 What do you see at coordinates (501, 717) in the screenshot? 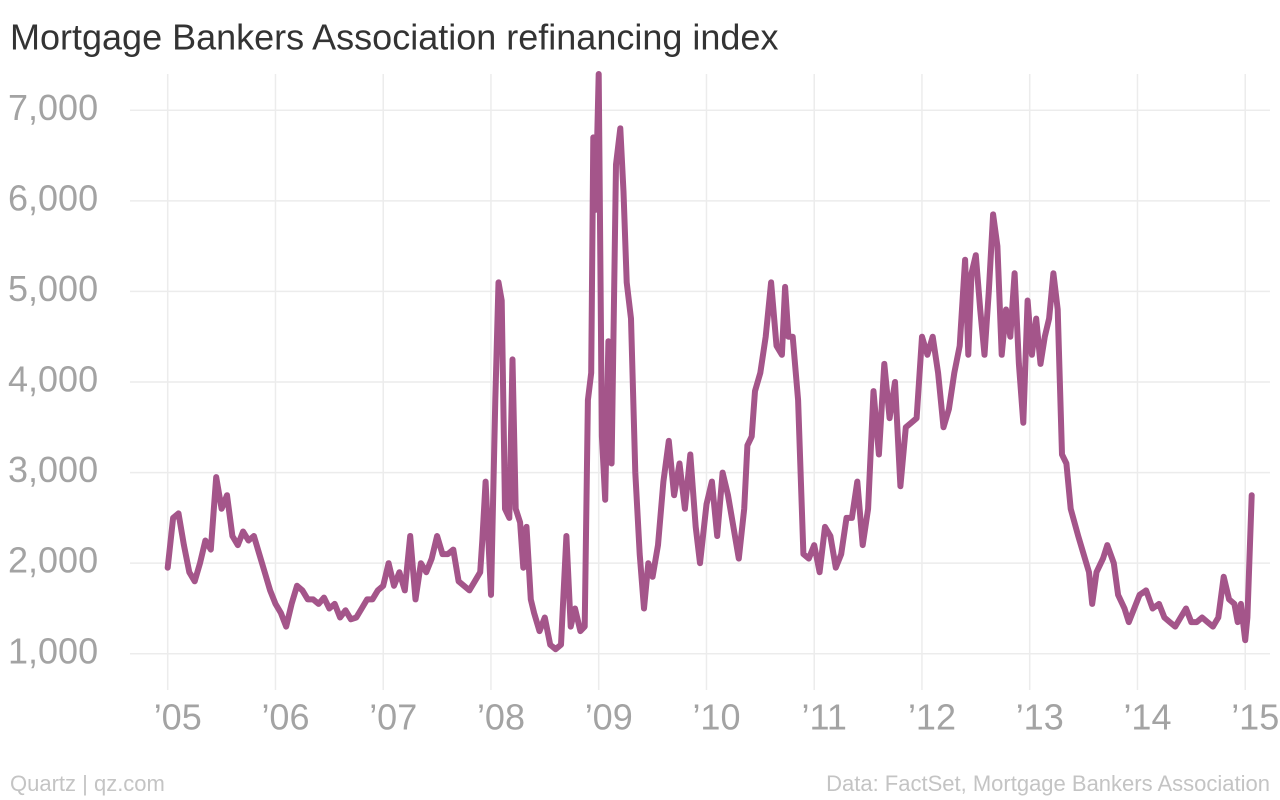
I see `x-tick-label: ’08` at bounding box center [501, 717].